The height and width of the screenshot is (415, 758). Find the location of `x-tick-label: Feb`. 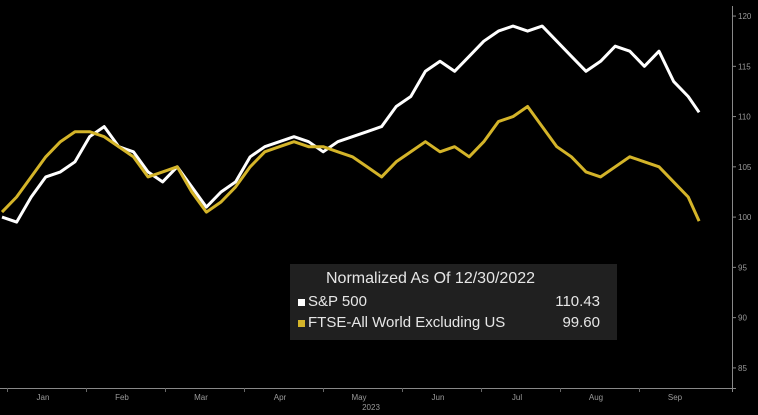

x-tick-label: Feb is located at coordinates (122, 397).